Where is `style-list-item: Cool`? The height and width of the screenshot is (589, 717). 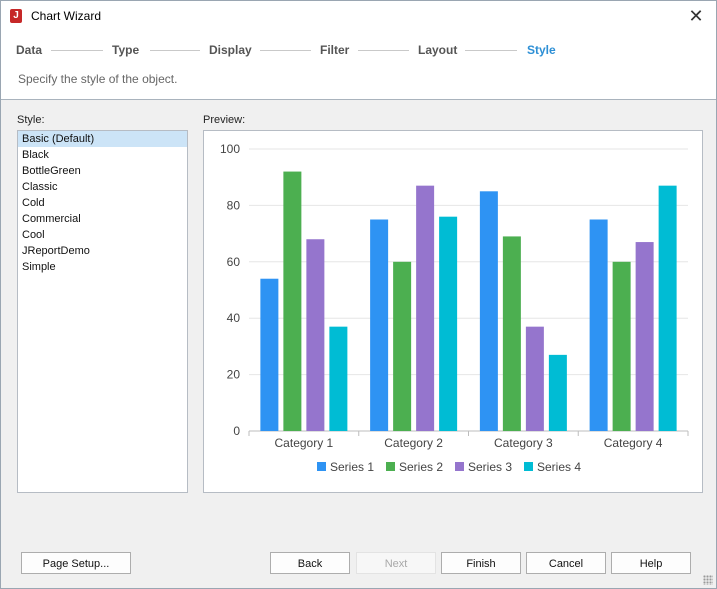
style-list-item: Cool is located at coordinates (33, 235).